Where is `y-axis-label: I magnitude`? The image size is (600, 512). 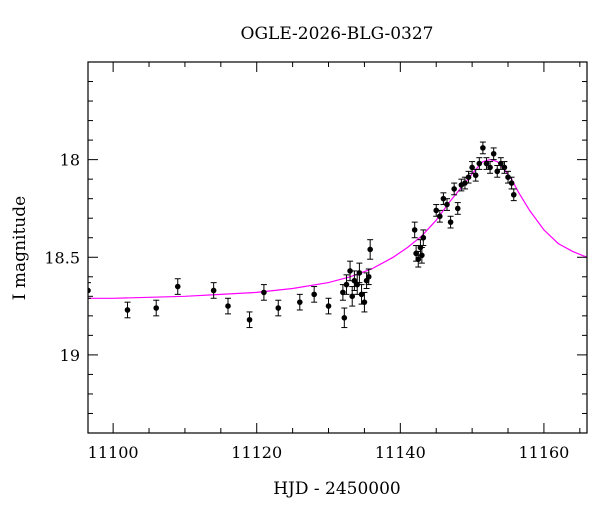
y-axis-label: I magnitude is located at coordinates (20, 248).